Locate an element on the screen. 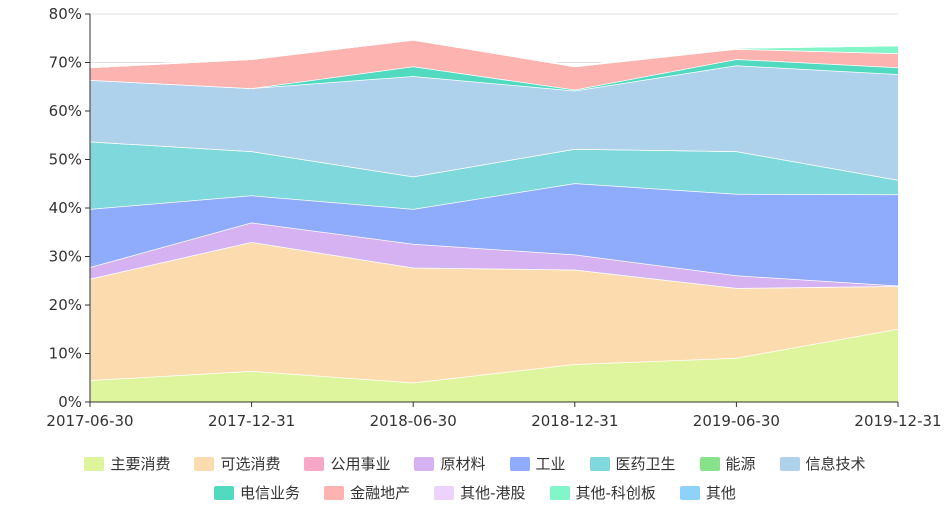 This screenshot has height=508, width=950. legend-item: 医药卫生 is located at coordinates (632, 463).